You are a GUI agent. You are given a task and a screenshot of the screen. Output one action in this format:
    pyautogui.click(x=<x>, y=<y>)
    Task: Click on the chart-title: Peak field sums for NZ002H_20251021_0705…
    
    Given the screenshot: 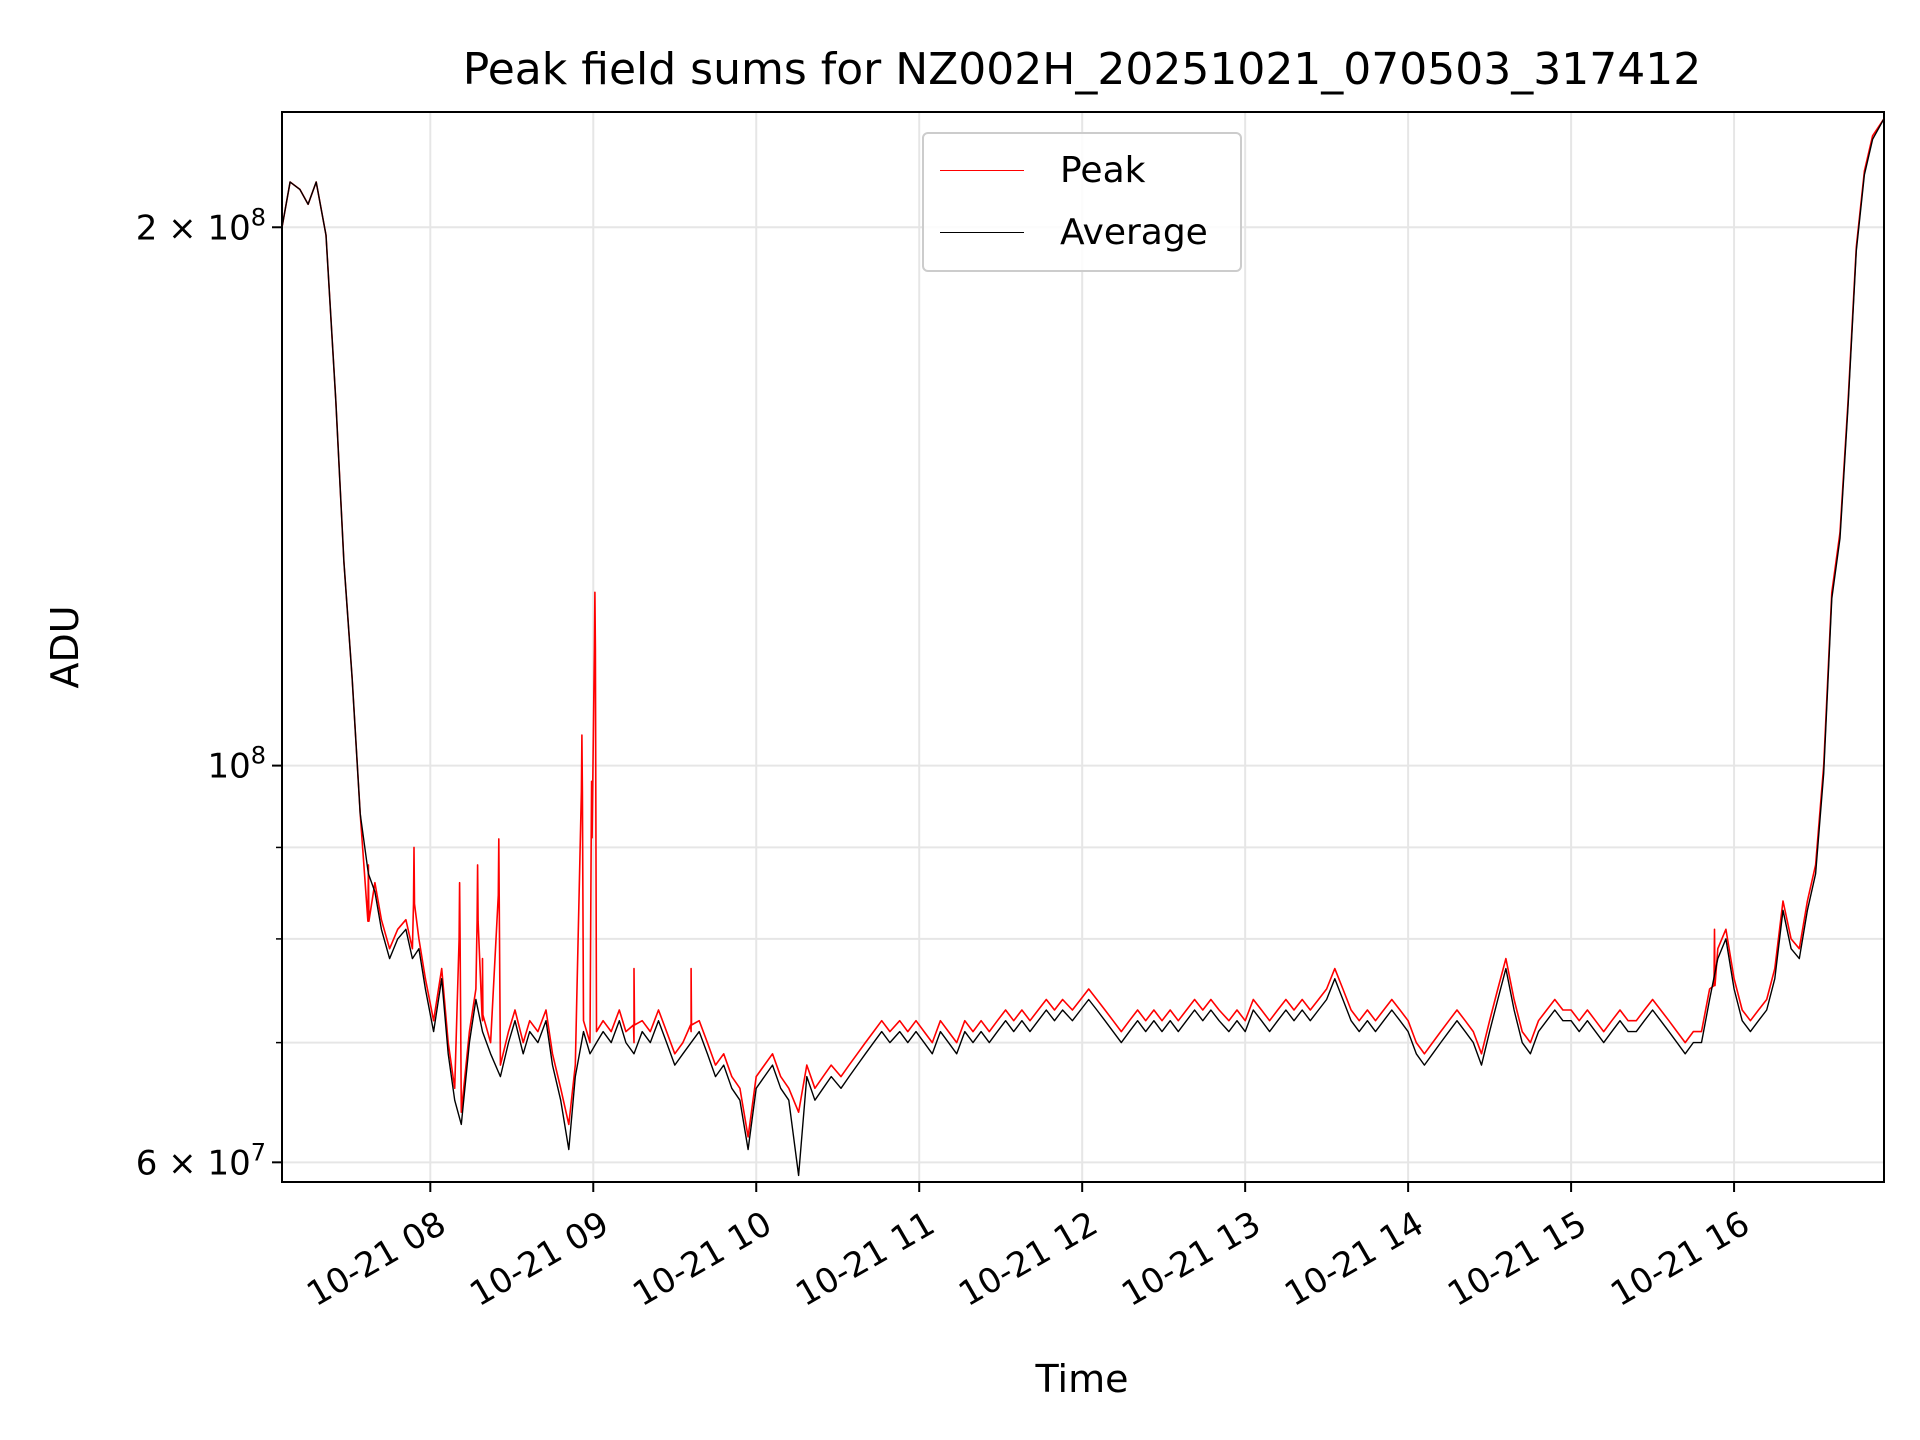 What is the action you would take?
    pyautogui.click(x=1082, y=69)
    